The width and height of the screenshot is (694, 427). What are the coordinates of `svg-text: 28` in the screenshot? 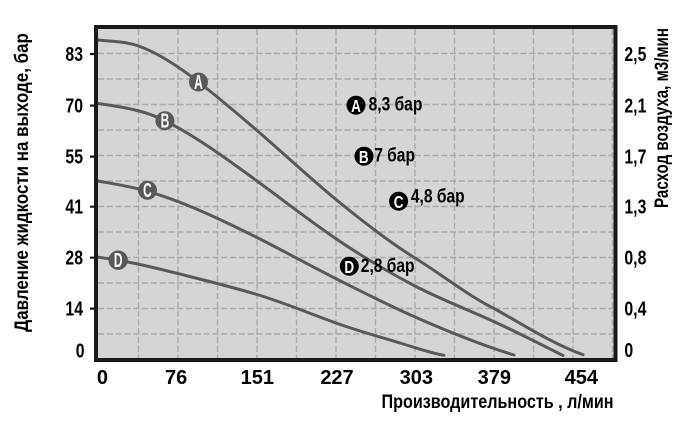 It's located at (74, 258).